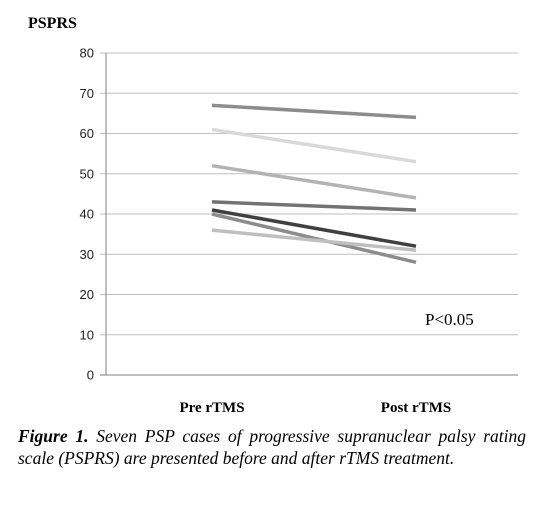 This screenshot has height=513, width=545. Describe the element at coordinates (53, 436) in the screenshot. I see `caption-label: Figure 1.` at that location.